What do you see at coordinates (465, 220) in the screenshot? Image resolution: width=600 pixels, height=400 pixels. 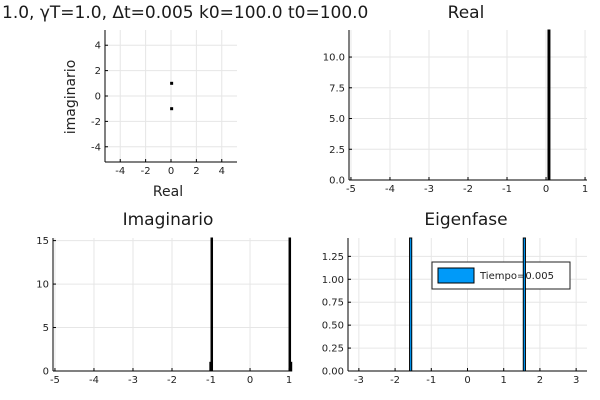 I see `p3-title: Eigenfase` at bounding box center [465, 220].